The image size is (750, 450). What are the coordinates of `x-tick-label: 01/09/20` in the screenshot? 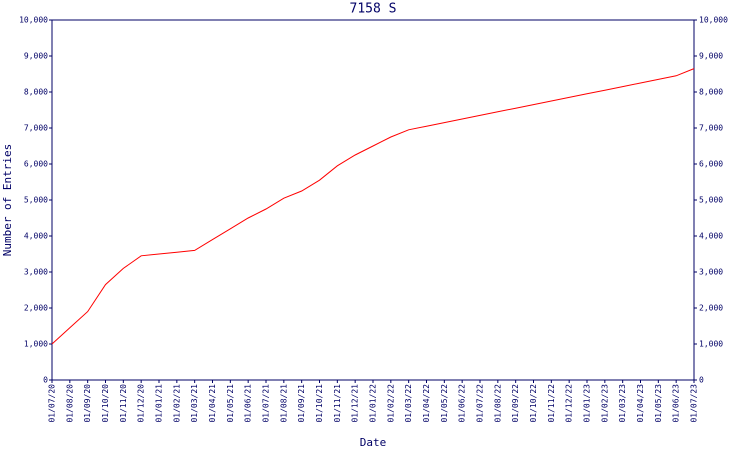 It's located at (87, 403).